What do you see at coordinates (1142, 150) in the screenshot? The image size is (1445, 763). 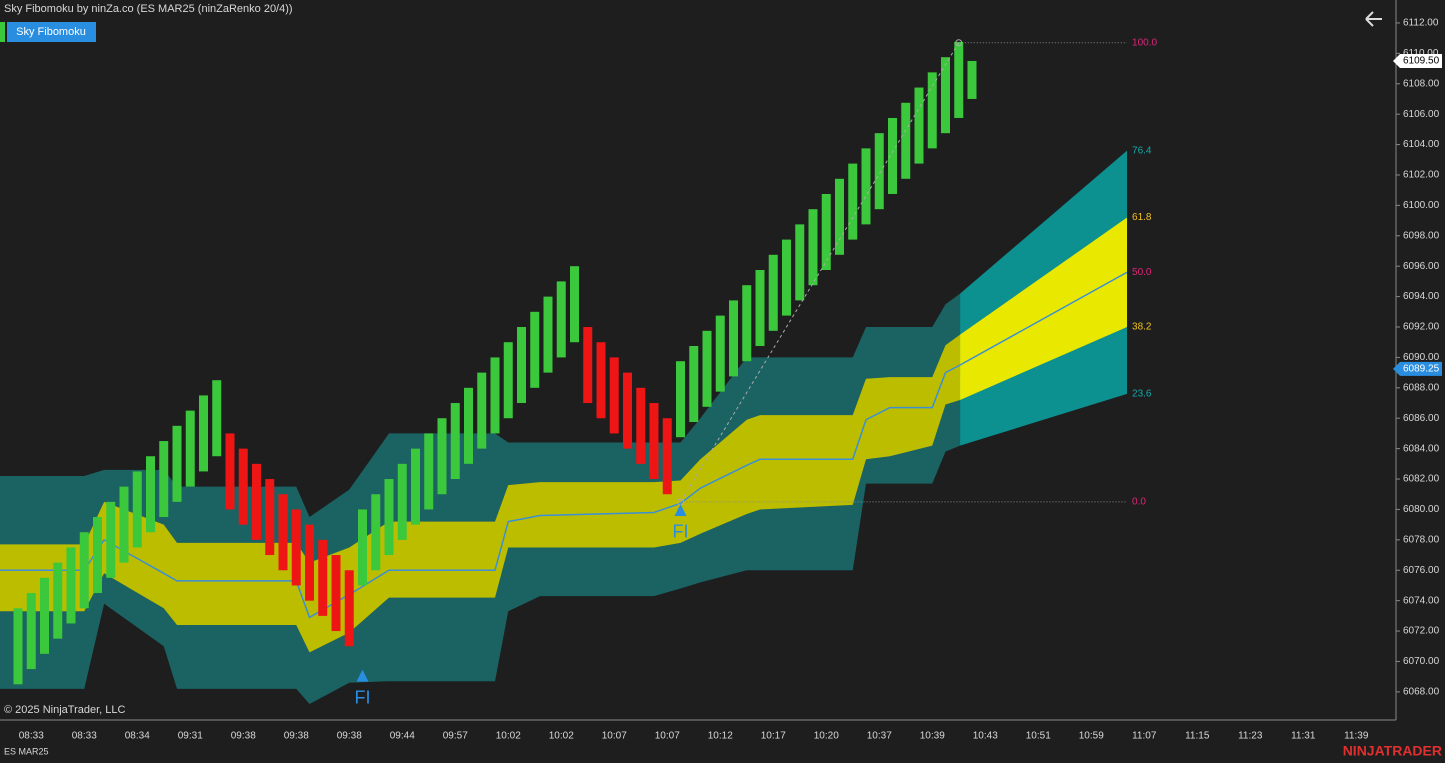 I see `fib-level-label: 76.4` at bounding box center [1142, 150].